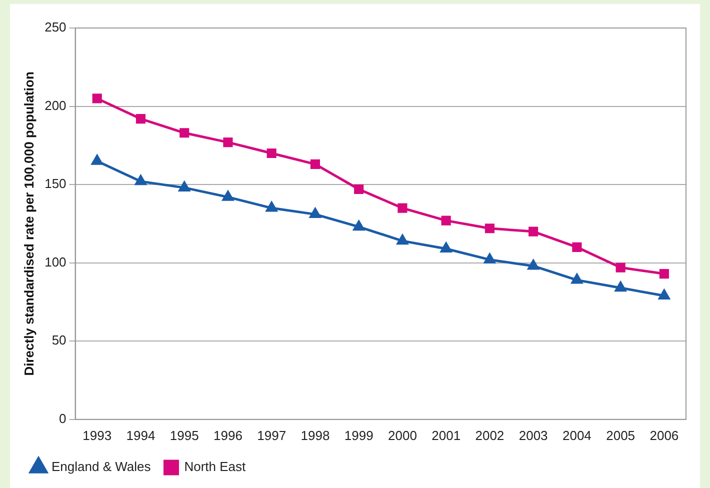  I want to click on y-tick-label: 250, so click(55, 27).